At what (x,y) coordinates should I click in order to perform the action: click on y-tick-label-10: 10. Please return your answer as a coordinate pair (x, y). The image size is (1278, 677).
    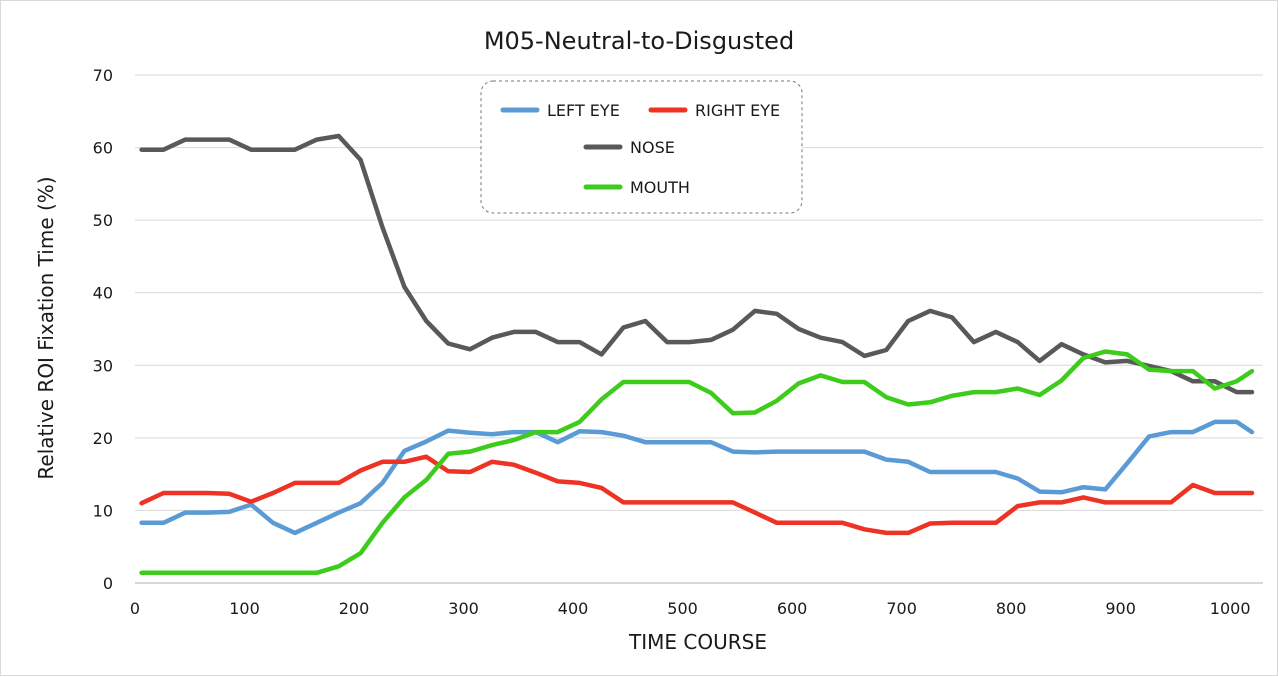
    Looking at the image, I should click on (103, 510).